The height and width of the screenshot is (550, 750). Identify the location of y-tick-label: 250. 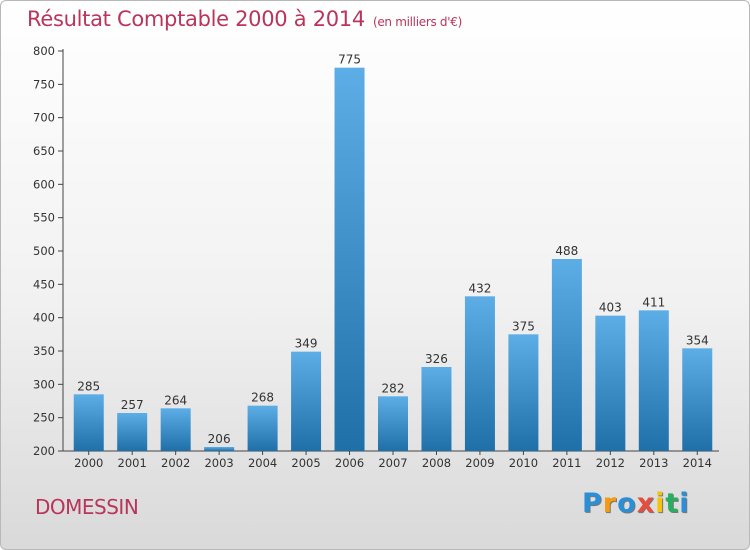
(44, 418).